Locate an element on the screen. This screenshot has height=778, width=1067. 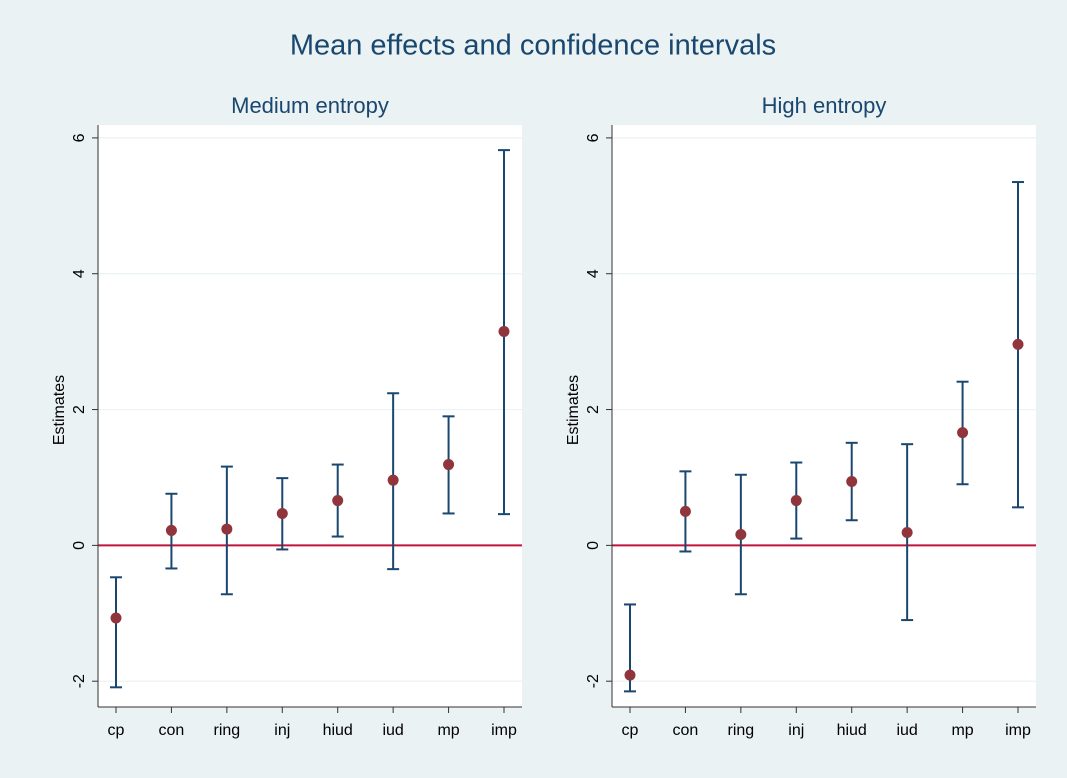
chart-title: Mean effects and confidence intervals is located at coordinates (533, 46).